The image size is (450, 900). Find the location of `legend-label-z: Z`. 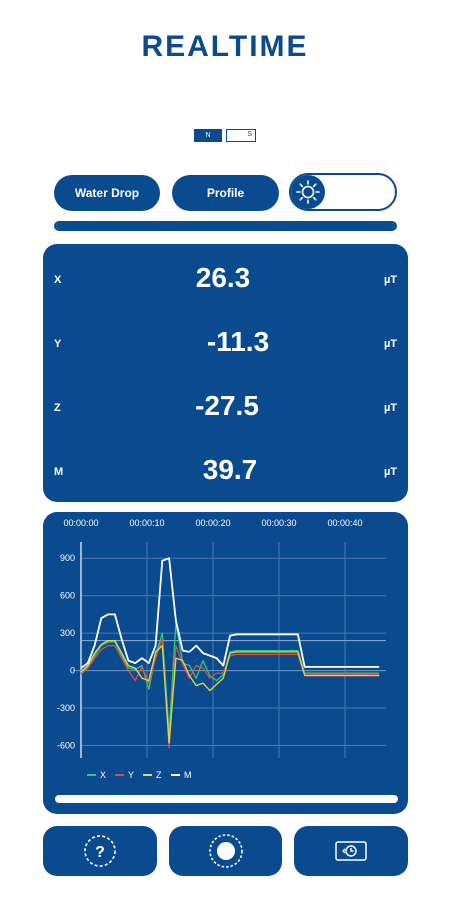

legend-label-z: Z is located at coordinates (159, 775).